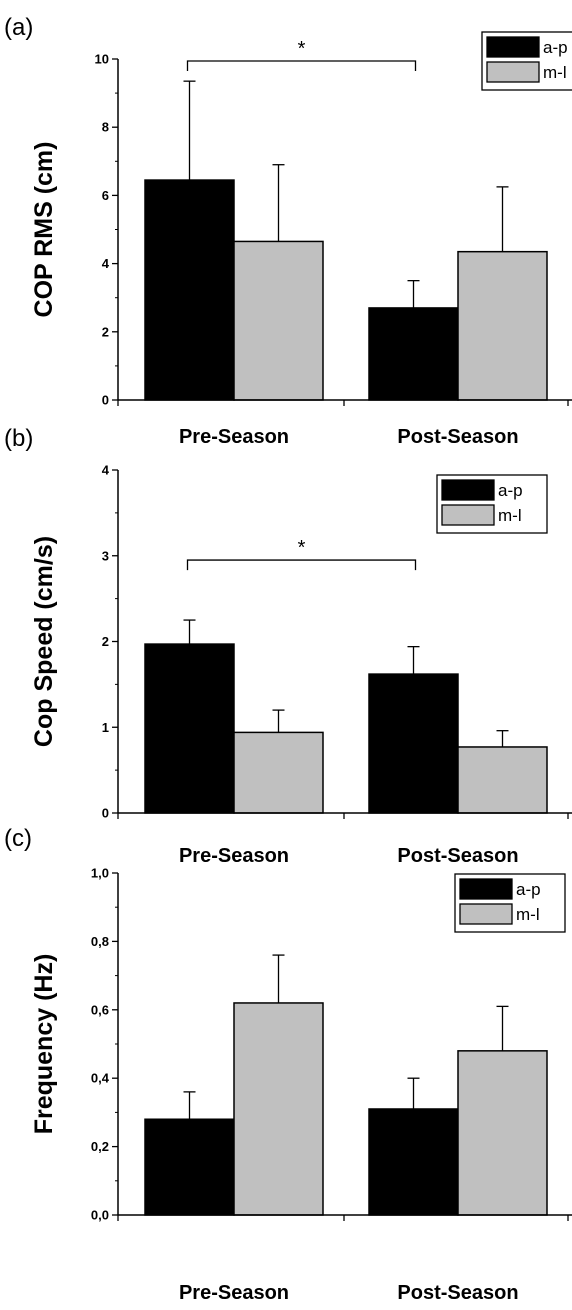 The height and width of the screenshot is (1310, 572). Describe the element at coordinates (44, 230) in the screenshot. I see `y-axis-label: COP RMS (cm)` at that location.